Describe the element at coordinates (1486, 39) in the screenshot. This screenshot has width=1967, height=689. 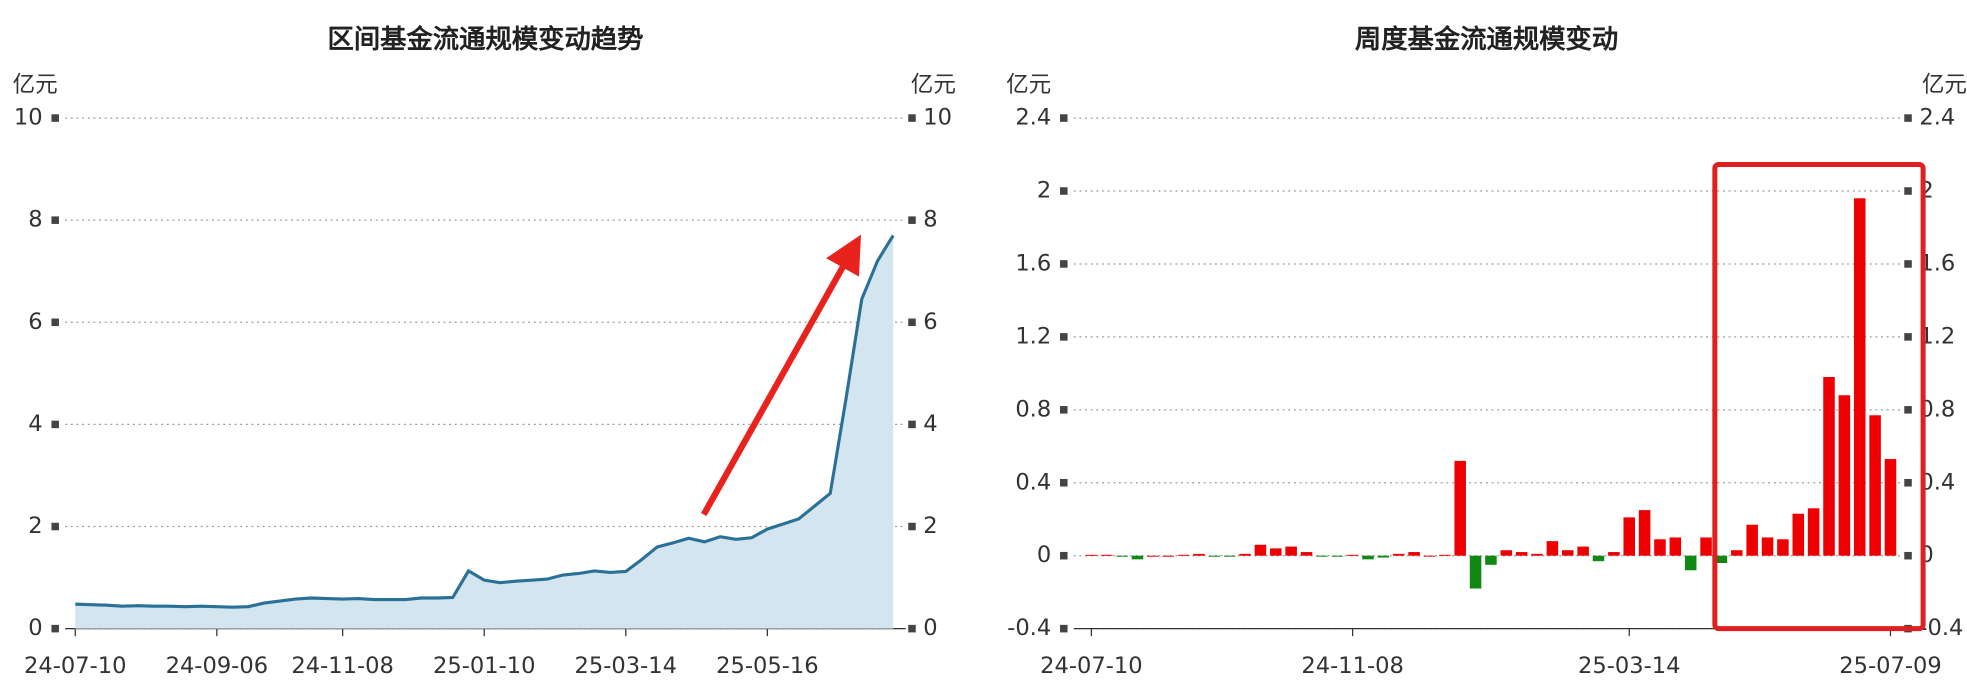
I see `chart-title: 周度基金流通规模变动` at that location.